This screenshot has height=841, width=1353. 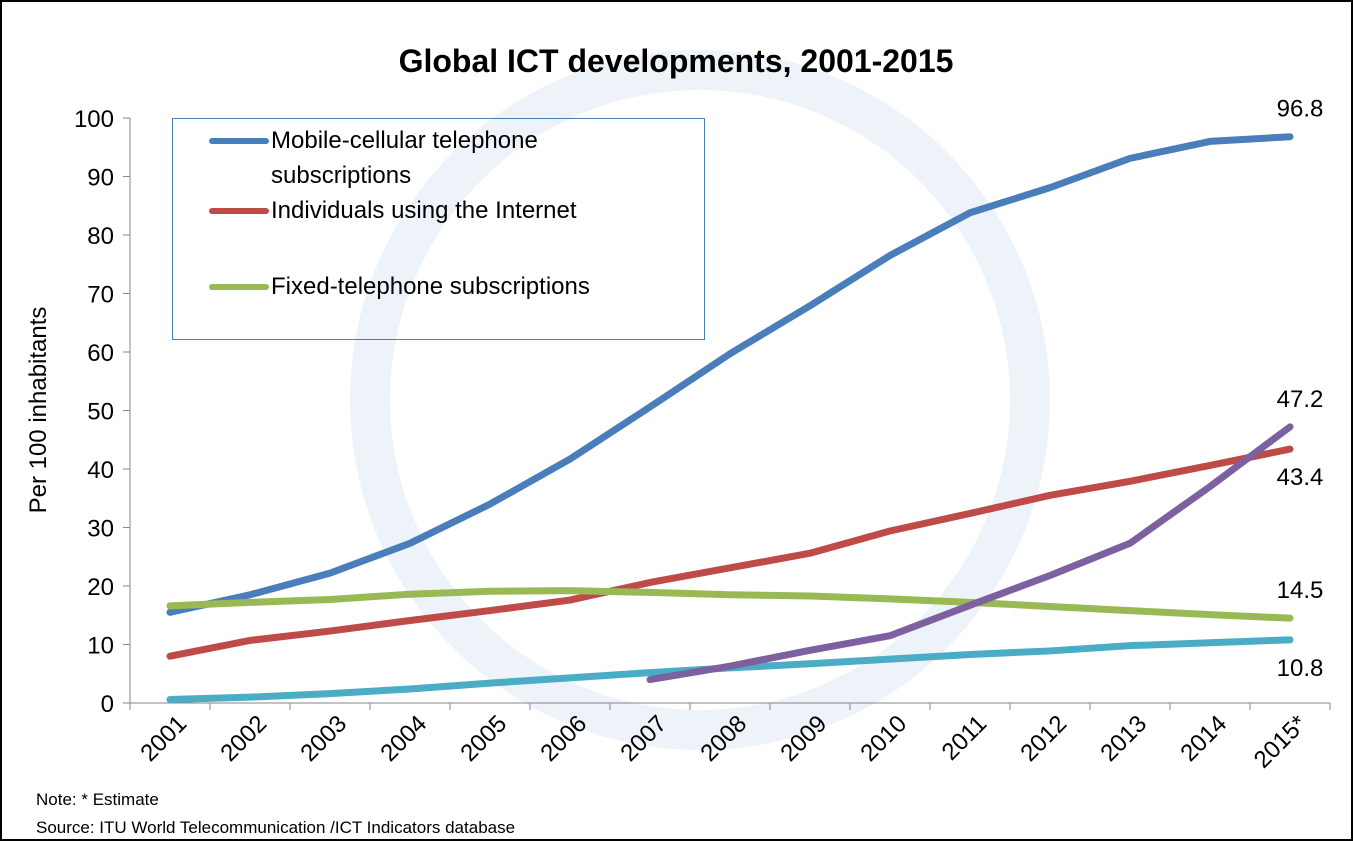 What do you see at coordinates (100, 587) in the screenshot?
I see `y-tick-label: 20` at bounding box center [100, 587].